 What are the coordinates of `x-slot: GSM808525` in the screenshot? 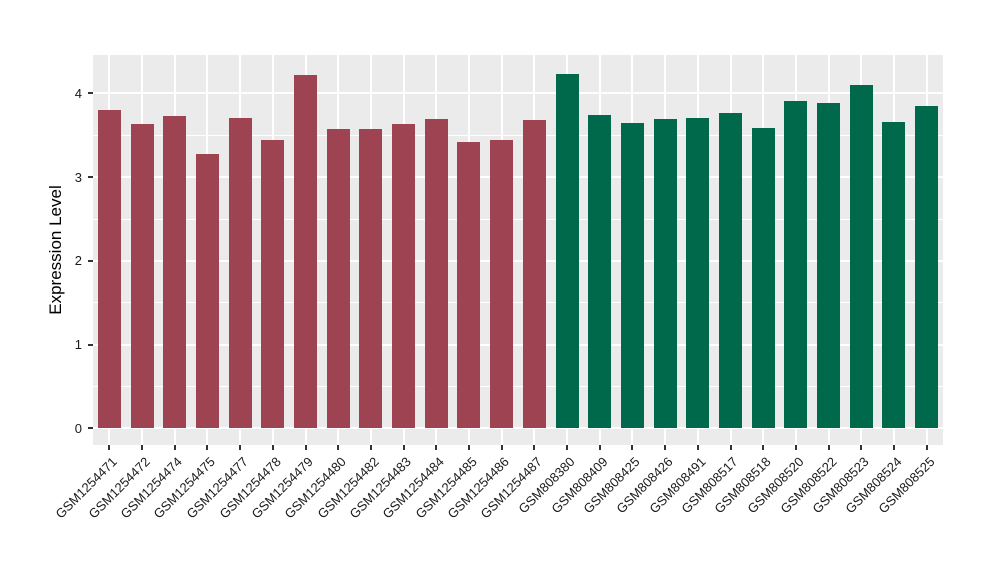 It's located at (909, 510).